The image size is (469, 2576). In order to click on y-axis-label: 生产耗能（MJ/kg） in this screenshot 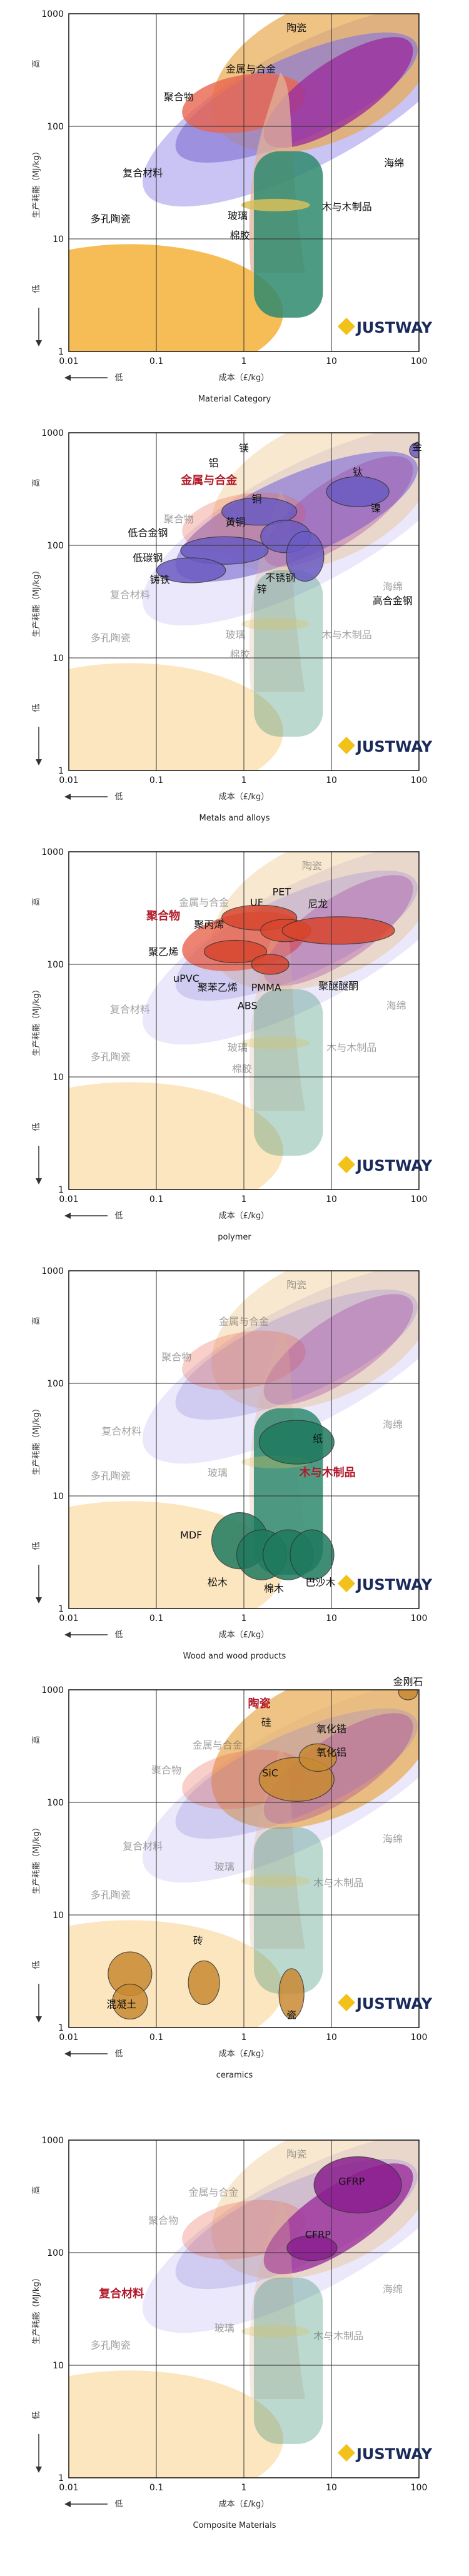, I will do `click(36, 2309)`.